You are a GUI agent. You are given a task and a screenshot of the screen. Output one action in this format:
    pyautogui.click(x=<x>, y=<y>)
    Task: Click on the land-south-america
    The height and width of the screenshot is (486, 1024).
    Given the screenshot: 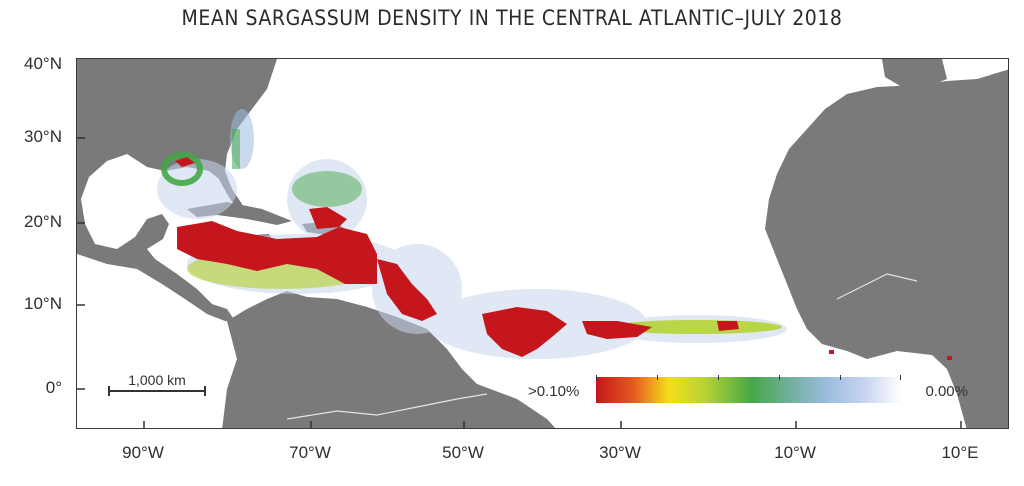 What is the action you would take?
    pyautogui.click(x=389, y=359)
    